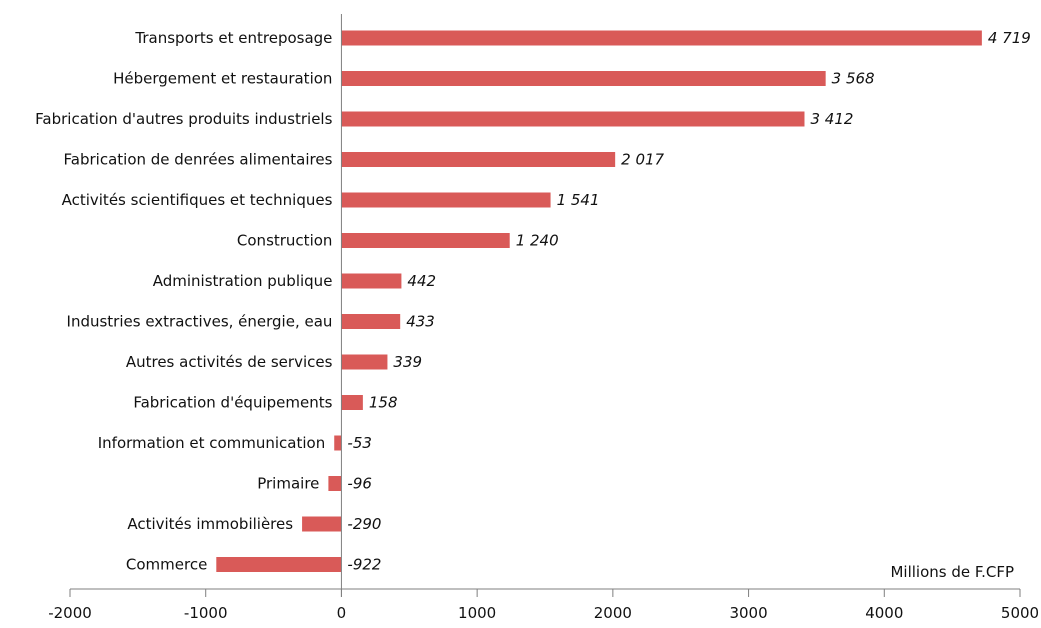  What do you see at coordinates (206, 613) in the screenshot?
I see `x-tick-label: -1000` at bounding box center [206, 613].